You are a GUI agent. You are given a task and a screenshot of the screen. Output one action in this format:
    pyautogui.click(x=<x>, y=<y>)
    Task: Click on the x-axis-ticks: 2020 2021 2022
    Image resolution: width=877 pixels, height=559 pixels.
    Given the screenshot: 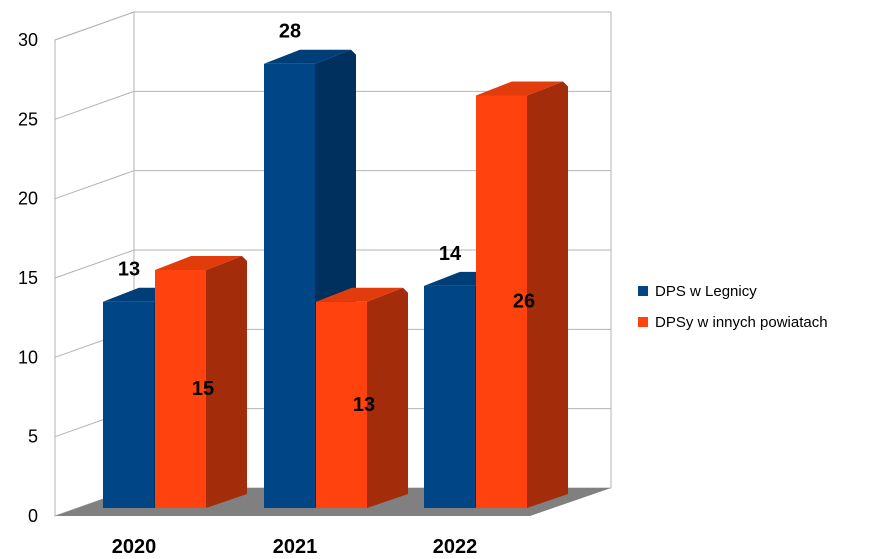 What is the action you would take?
    pyautogui.click(x=295, y=547)
    